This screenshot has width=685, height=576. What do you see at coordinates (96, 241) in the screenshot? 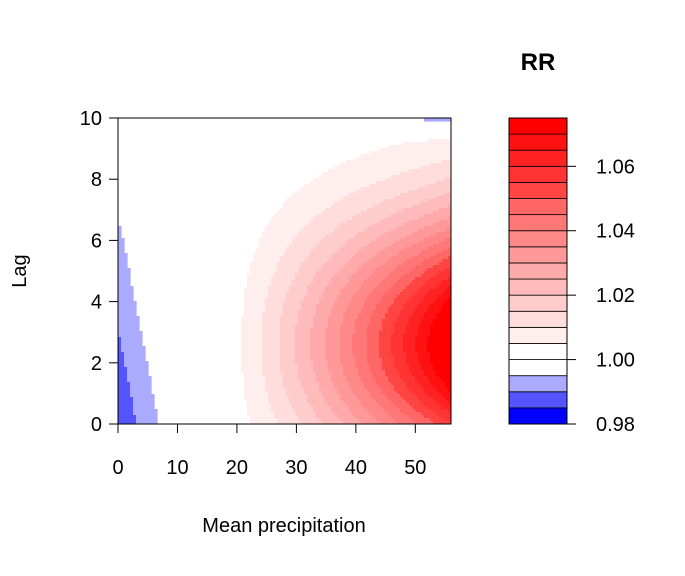
I see `y-tick-label: 6` at bounding box center [96, 241].